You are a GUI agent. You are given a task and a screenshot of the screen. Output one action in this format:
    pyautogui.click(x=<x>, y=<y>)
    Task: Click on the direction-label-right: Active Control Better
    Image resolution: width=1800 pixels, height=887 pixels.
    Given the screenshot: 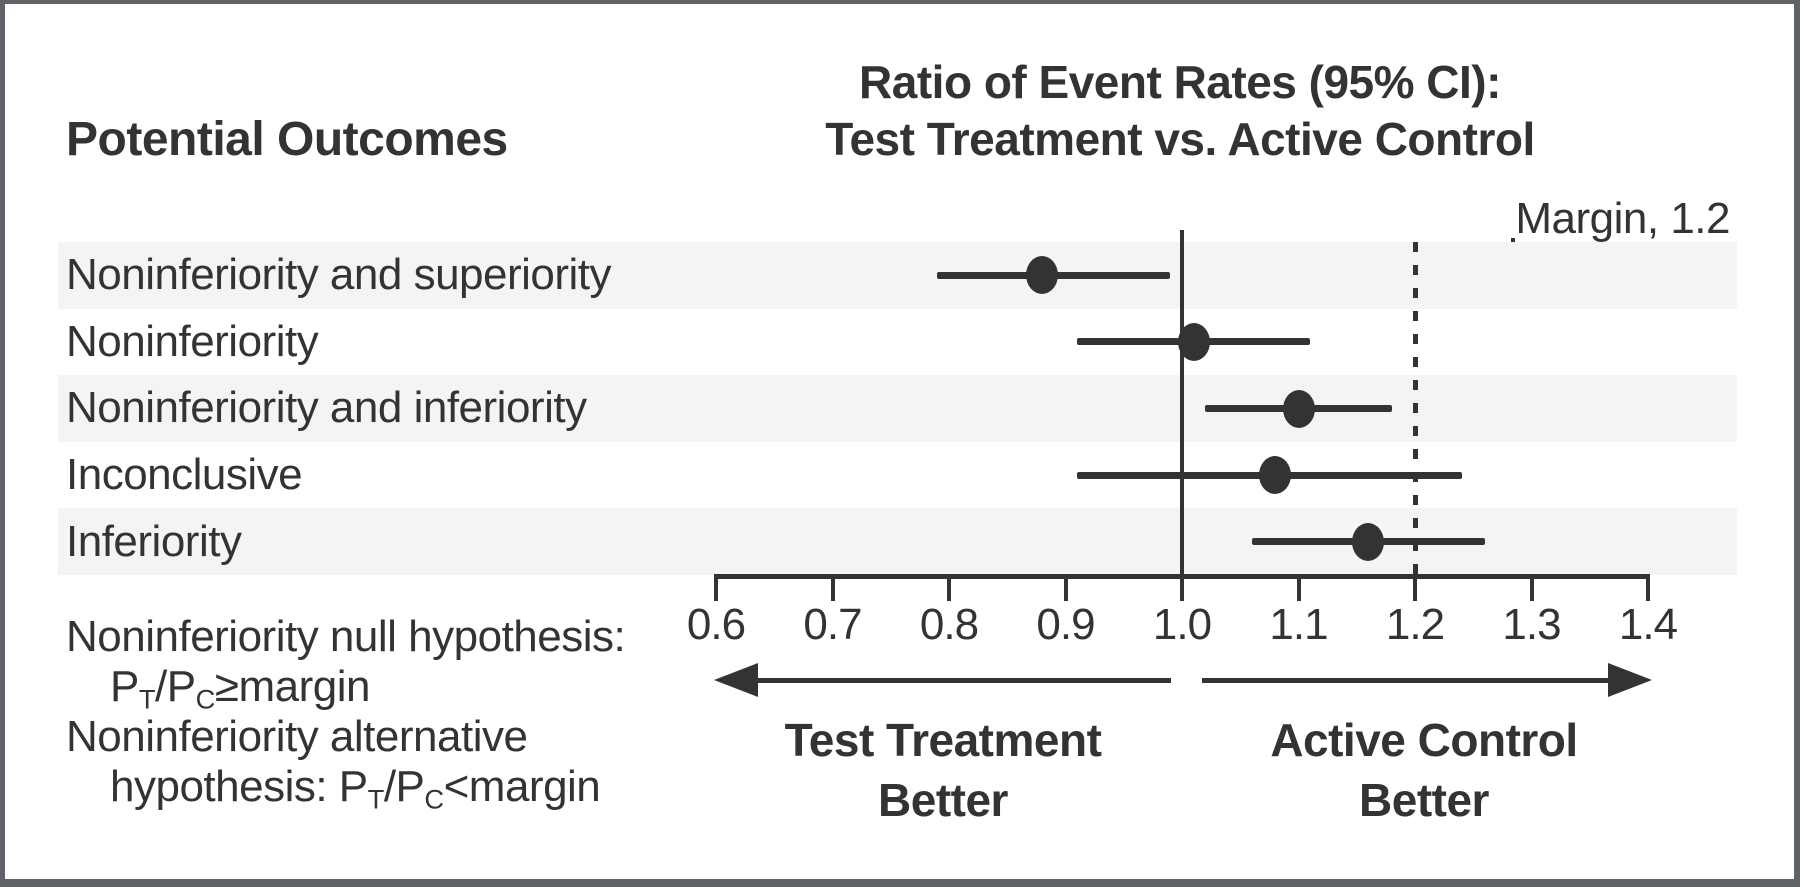 What is the action you would take?
    pyautogui.click(x=1424, y=770)
    